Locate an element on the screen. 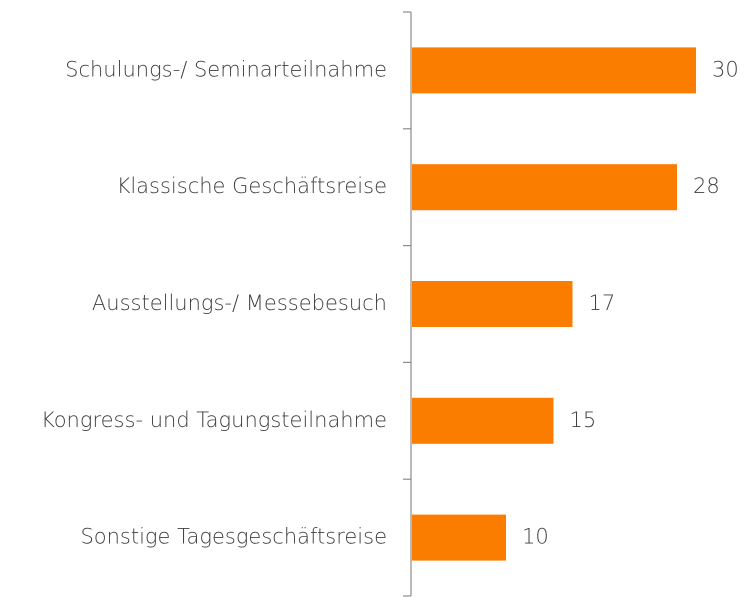 The height and width of the screenshot is (597, 745). value-label: 17 is located at coordinates (602, 303).